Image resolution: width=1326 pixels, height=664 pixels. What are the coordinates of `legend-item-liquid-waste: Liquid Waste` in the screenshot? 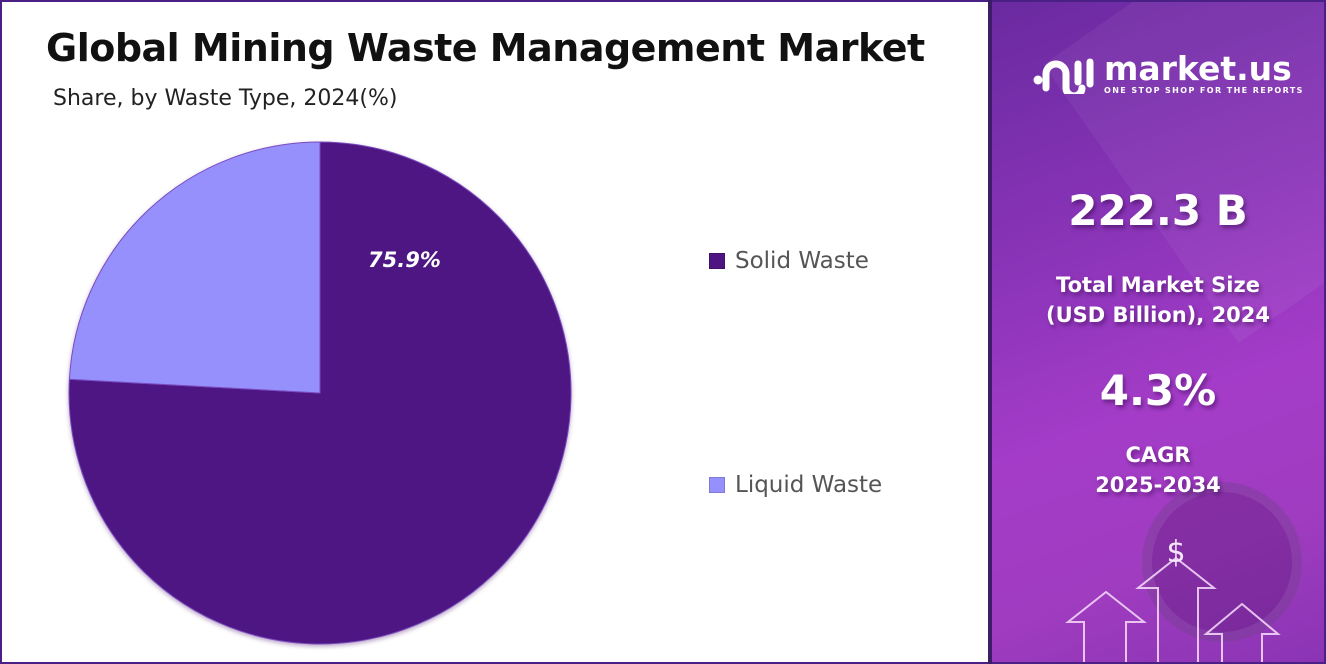 It's located at (795, 485).